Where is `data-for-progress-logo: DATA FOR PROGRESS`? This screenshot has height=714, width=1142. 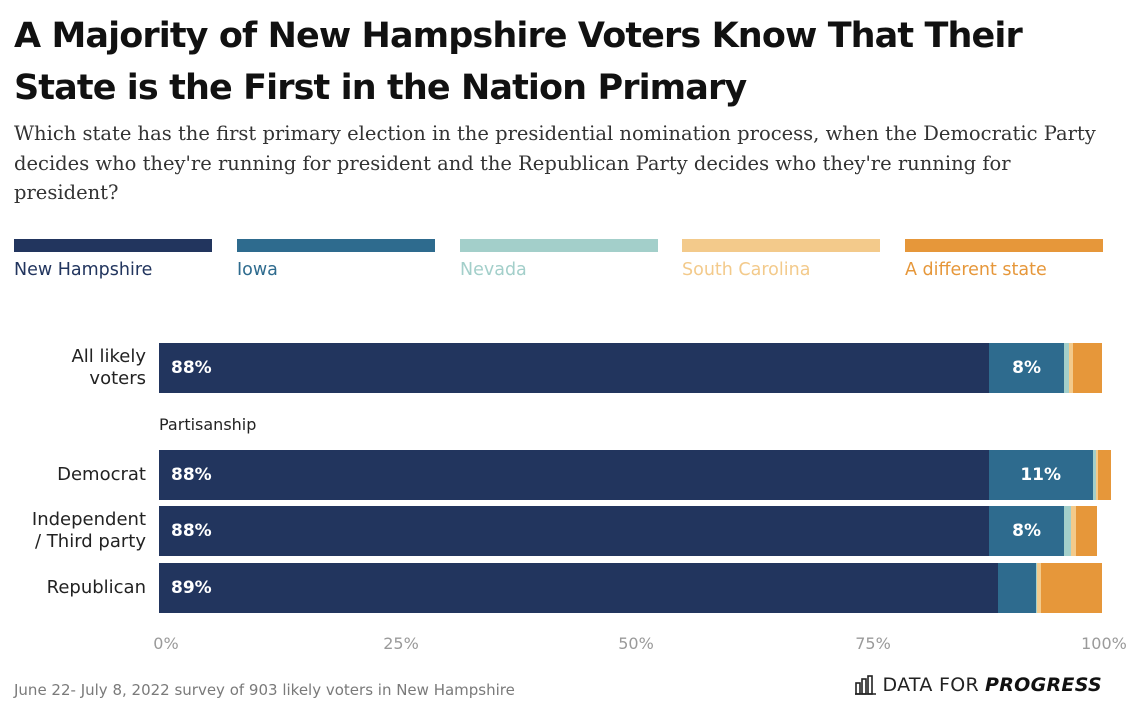 data-for-progress-logo: DATA FOR PROGRESS is located at coordinates (978, 685).